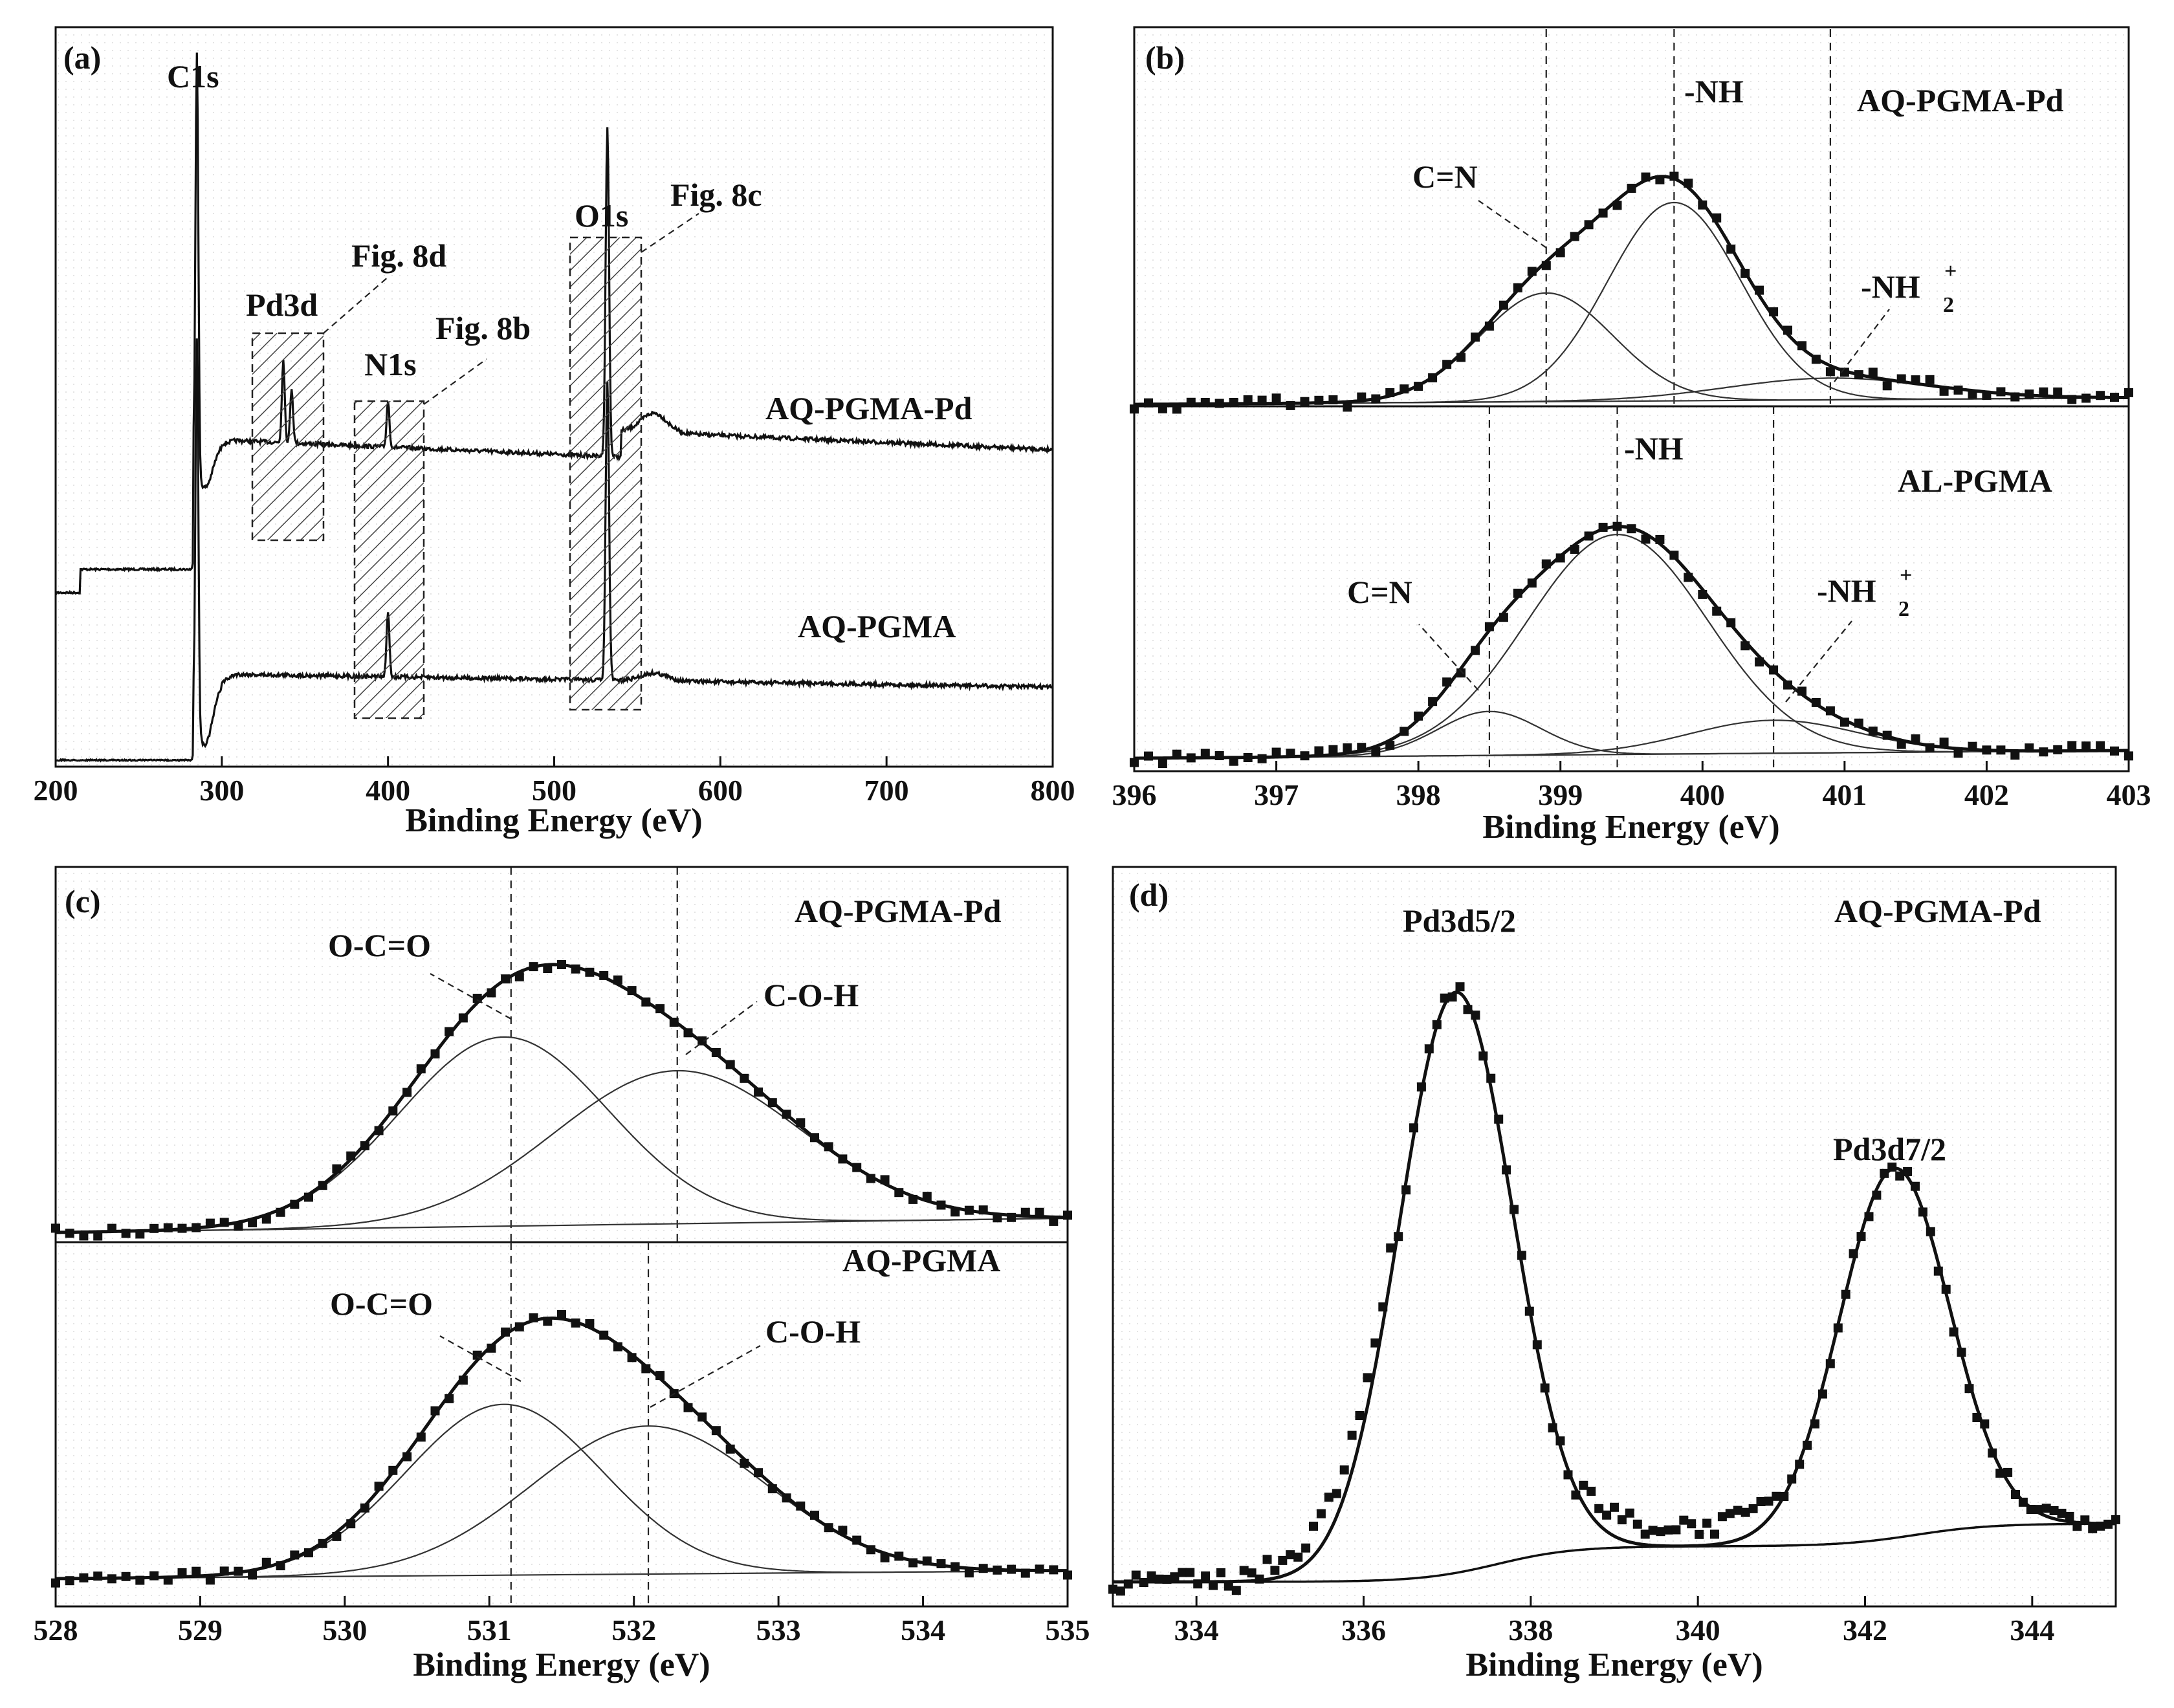 The height and width of the screenshot is (1708, 2174). What do you see at coordinates (1512, 224) in the screenshot?
I see `b-top-cn-leader` at bounding box center [1512, 224].